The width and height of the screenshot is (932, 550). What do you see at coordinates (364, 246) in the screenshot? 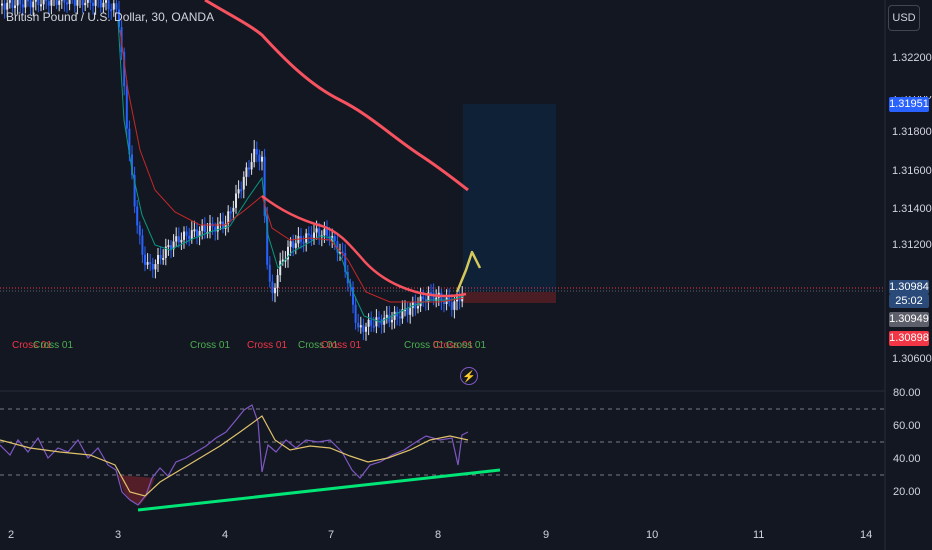
I see `ema-slow-line-lower` at bounding box center [364, 246].